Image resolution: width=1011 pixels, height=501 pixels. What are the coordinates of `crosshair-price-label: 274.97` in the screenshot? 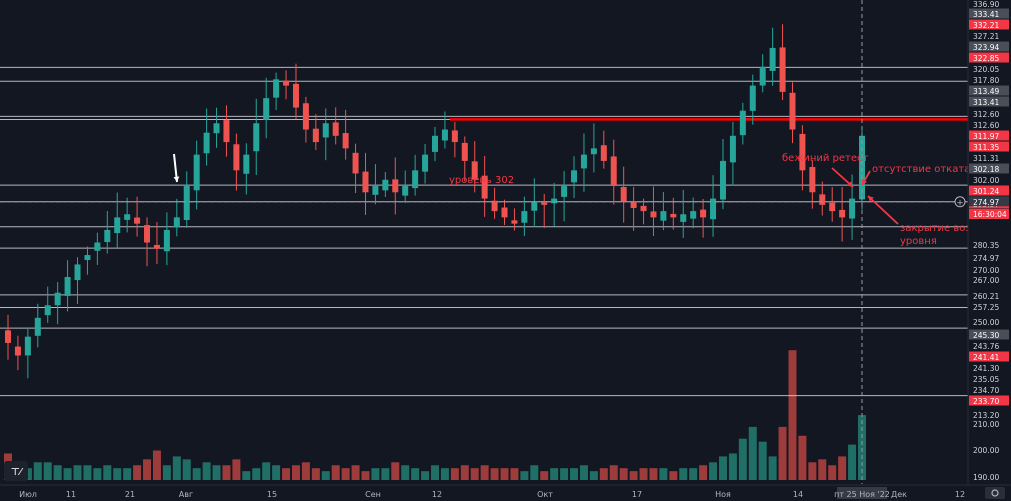 It's located at (986, 202).